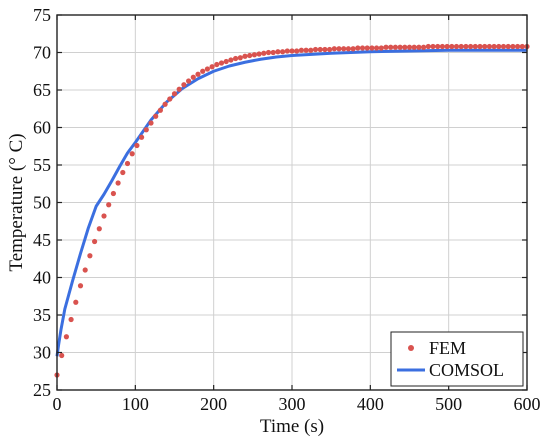 This screenshot has width=550, height=442. What do you see at coordinates (57, 404) in the screenshot?
I see `x-tick-label: 0` at bounding box center [57, 404].